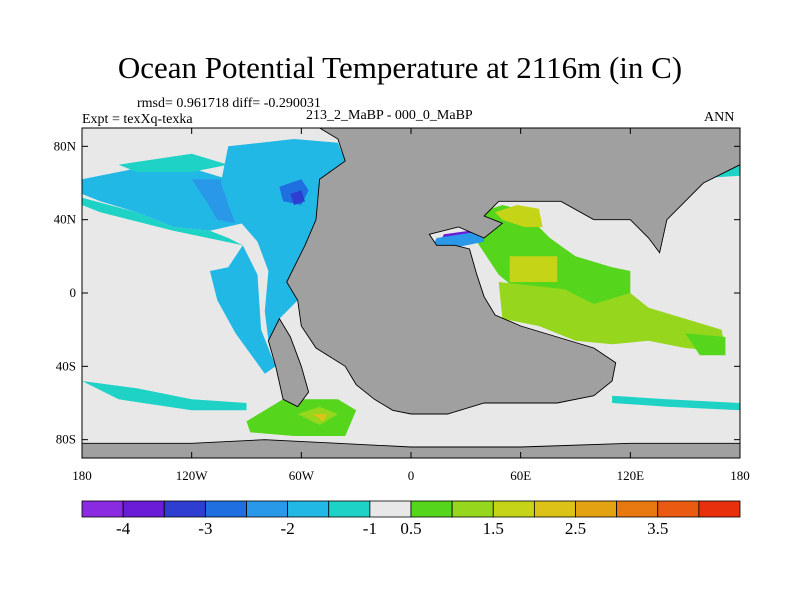 This screenshot has height=600, width=800. What do you see at coordinates (410, 528) in the screenshot?
I see `colorbar-label-4: 0.5` at bounding box center [410, 528].